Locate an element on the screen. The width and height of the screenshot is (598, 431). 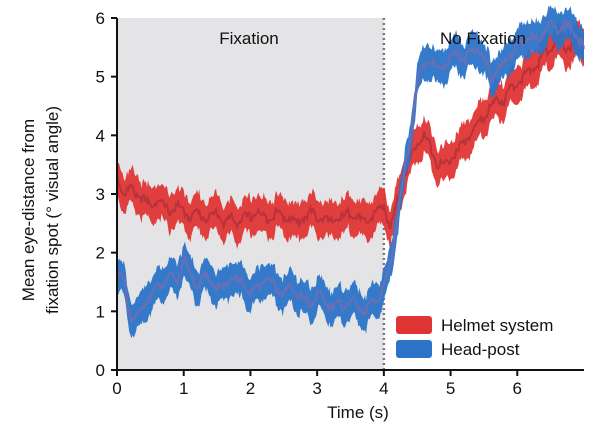
x-axis-title: Time (s) is located at coordinates (358, 412).